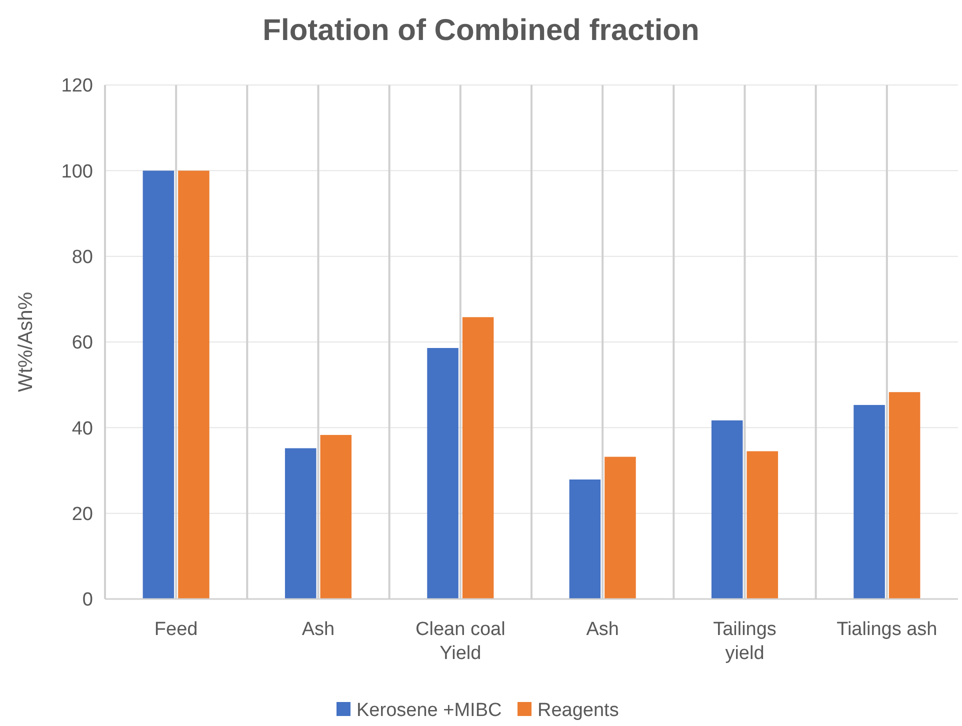 This screenshot has height=726, width=962. I want to click on y-axis-title: Wt%/Ash%, so click(26, 342).